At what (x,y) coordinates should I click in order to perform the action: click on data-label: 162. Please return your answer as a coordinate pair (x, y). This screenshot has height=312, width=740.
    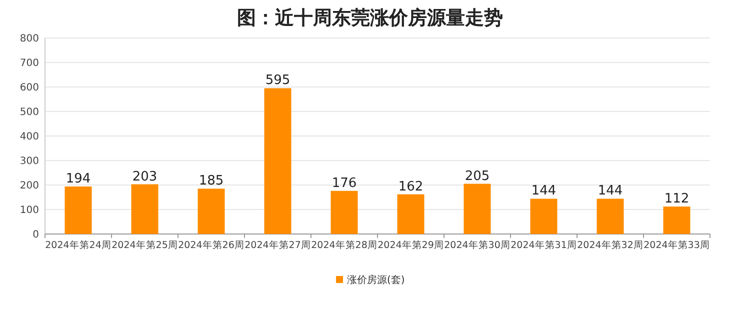
    Looking at the image, I should click on (411, 186).